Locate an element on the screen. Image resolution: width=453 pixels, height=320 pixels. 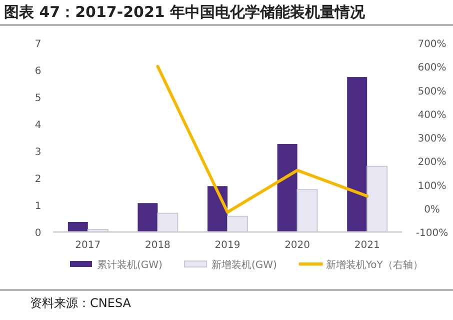
x-tick-label: 2021 is located at coordinates (367, 245).